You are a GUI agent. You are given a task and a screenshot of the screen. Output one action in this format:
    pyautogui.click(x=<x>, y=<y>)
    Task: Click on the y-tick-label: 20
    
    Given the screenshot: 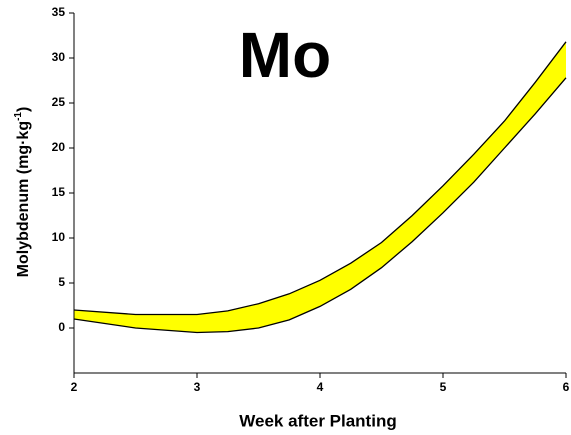 What is the action you would take?
    pyautogui.click(x=59, y=147)
    